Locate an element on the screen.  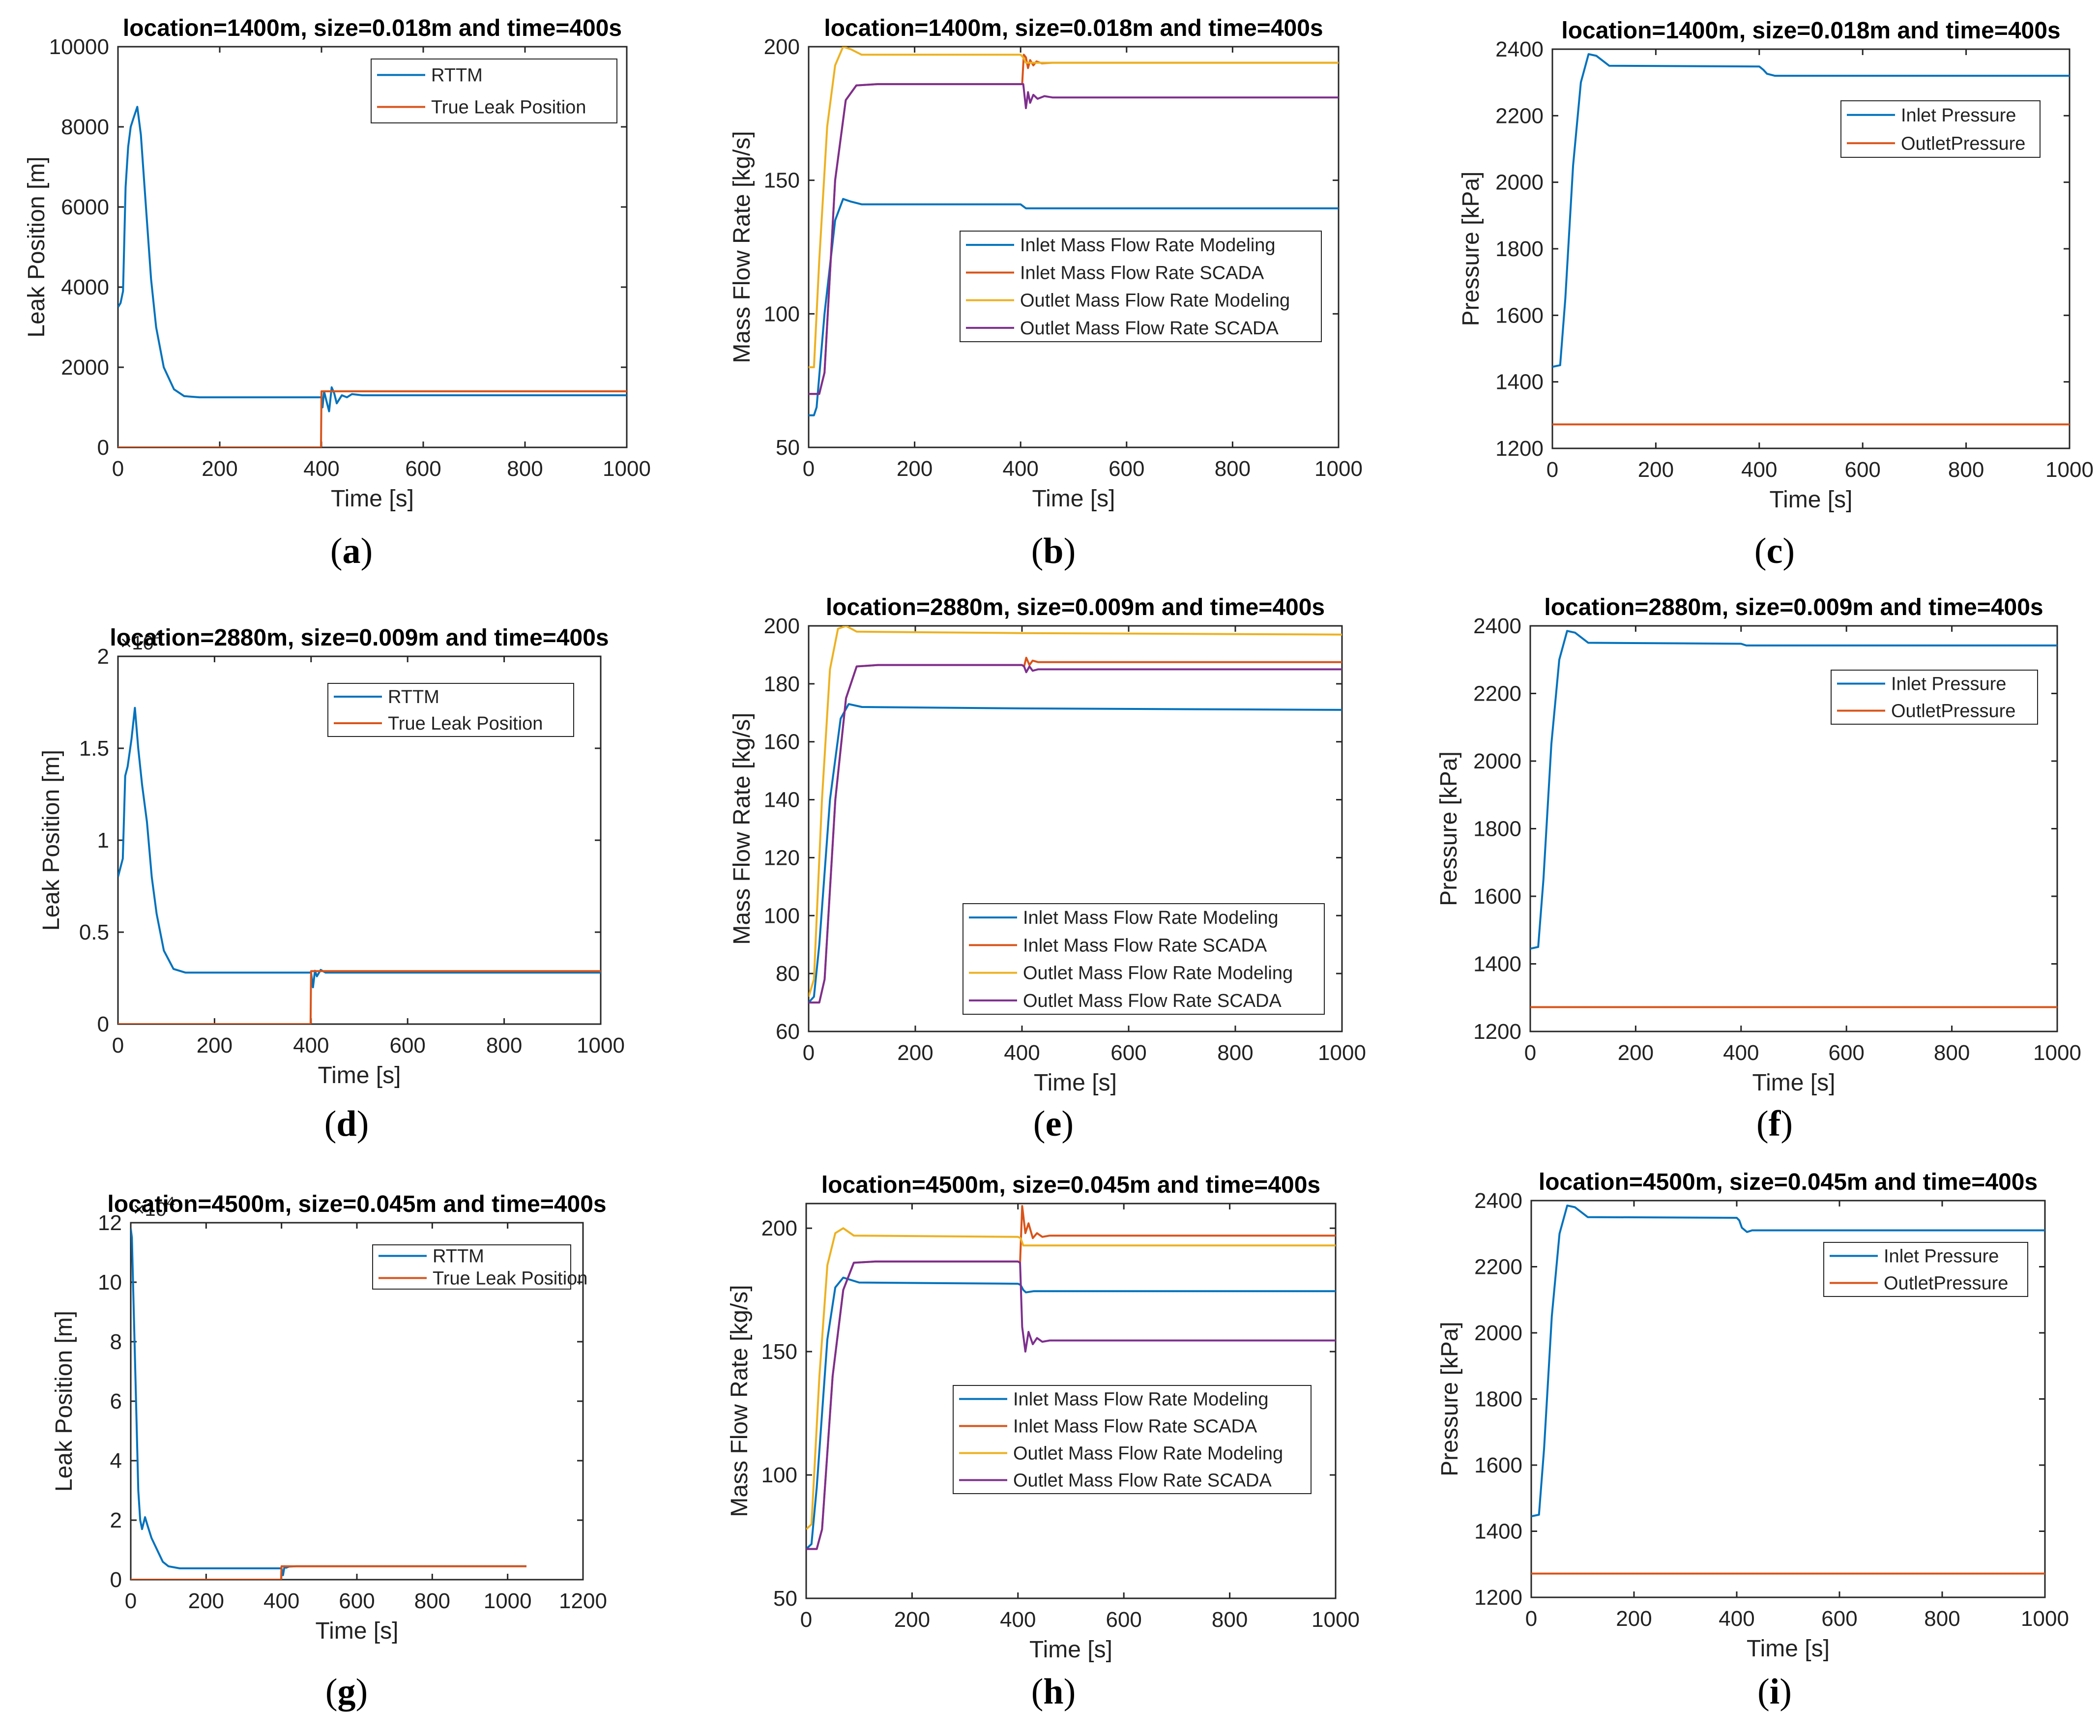
y-tick-label: 180 is located at coordinates (782, 684).